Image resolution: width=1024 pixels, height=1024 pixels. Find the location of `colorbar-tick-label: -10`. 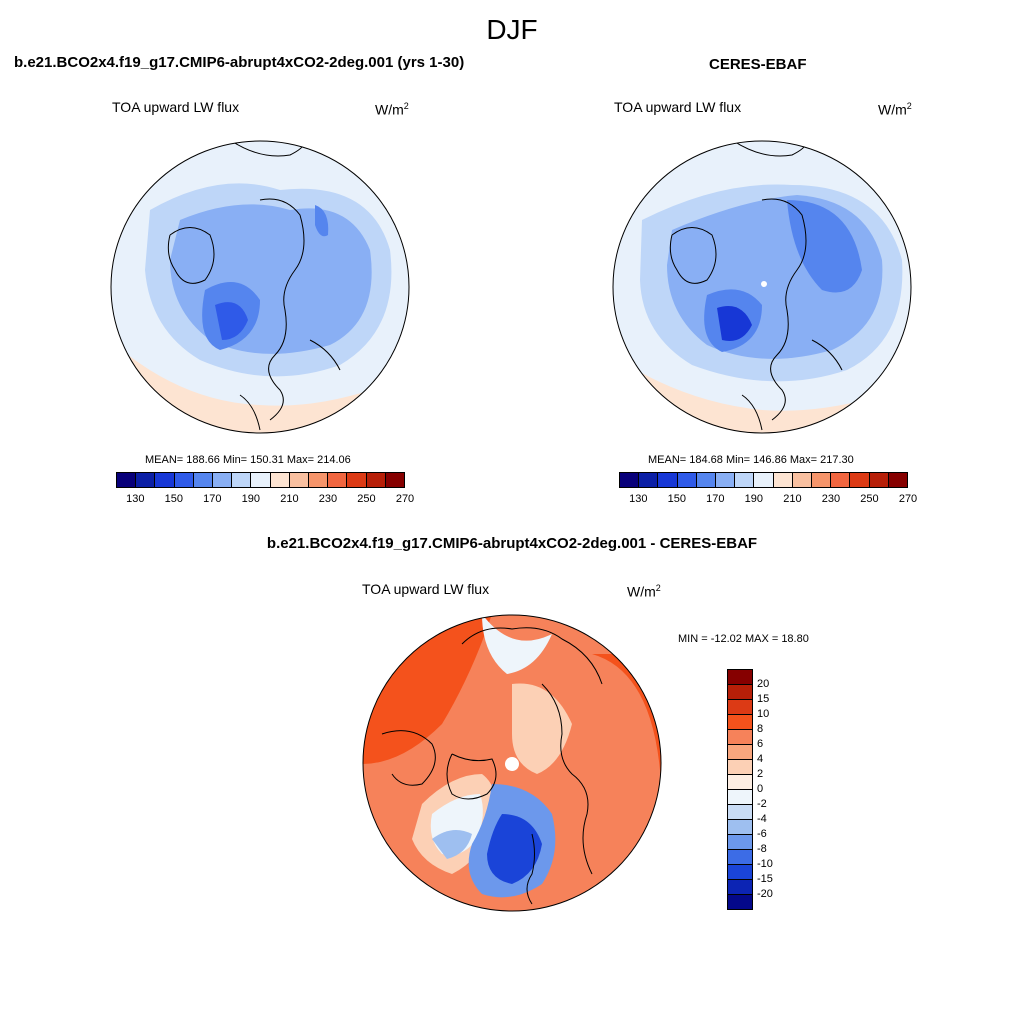

colorbar-tick-label: -10 is located at coordinates (765, 864).